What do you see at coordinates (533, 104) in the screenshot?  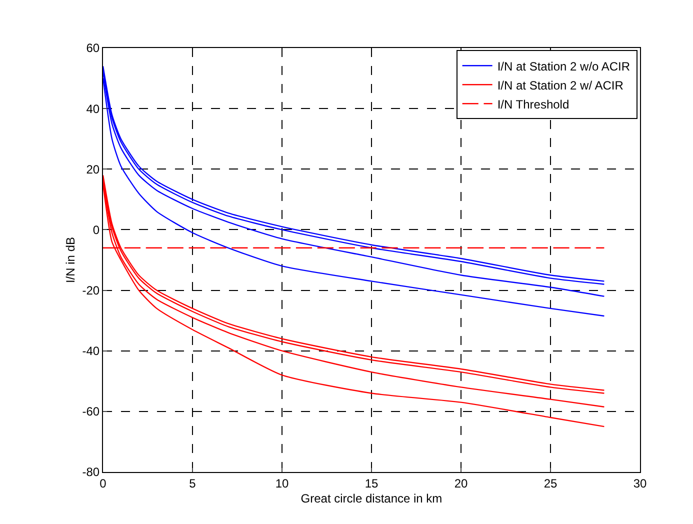 I see `legend-label: I/N Threshold` at bounding box center [533, 104].